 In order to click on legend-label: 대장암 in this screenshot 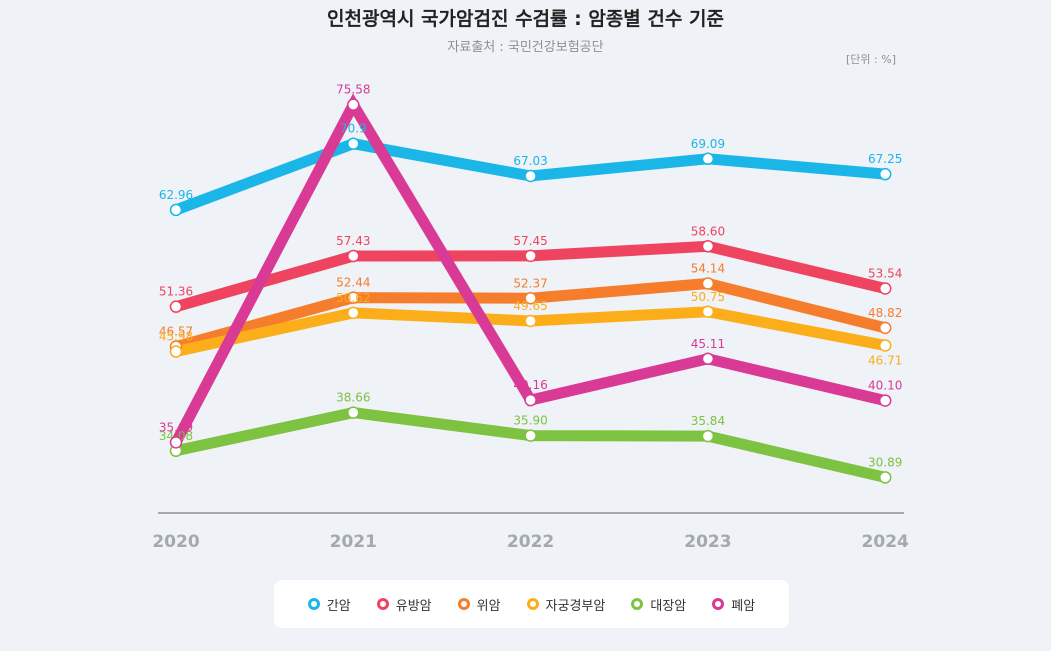, I will do `click(668, 606)`.